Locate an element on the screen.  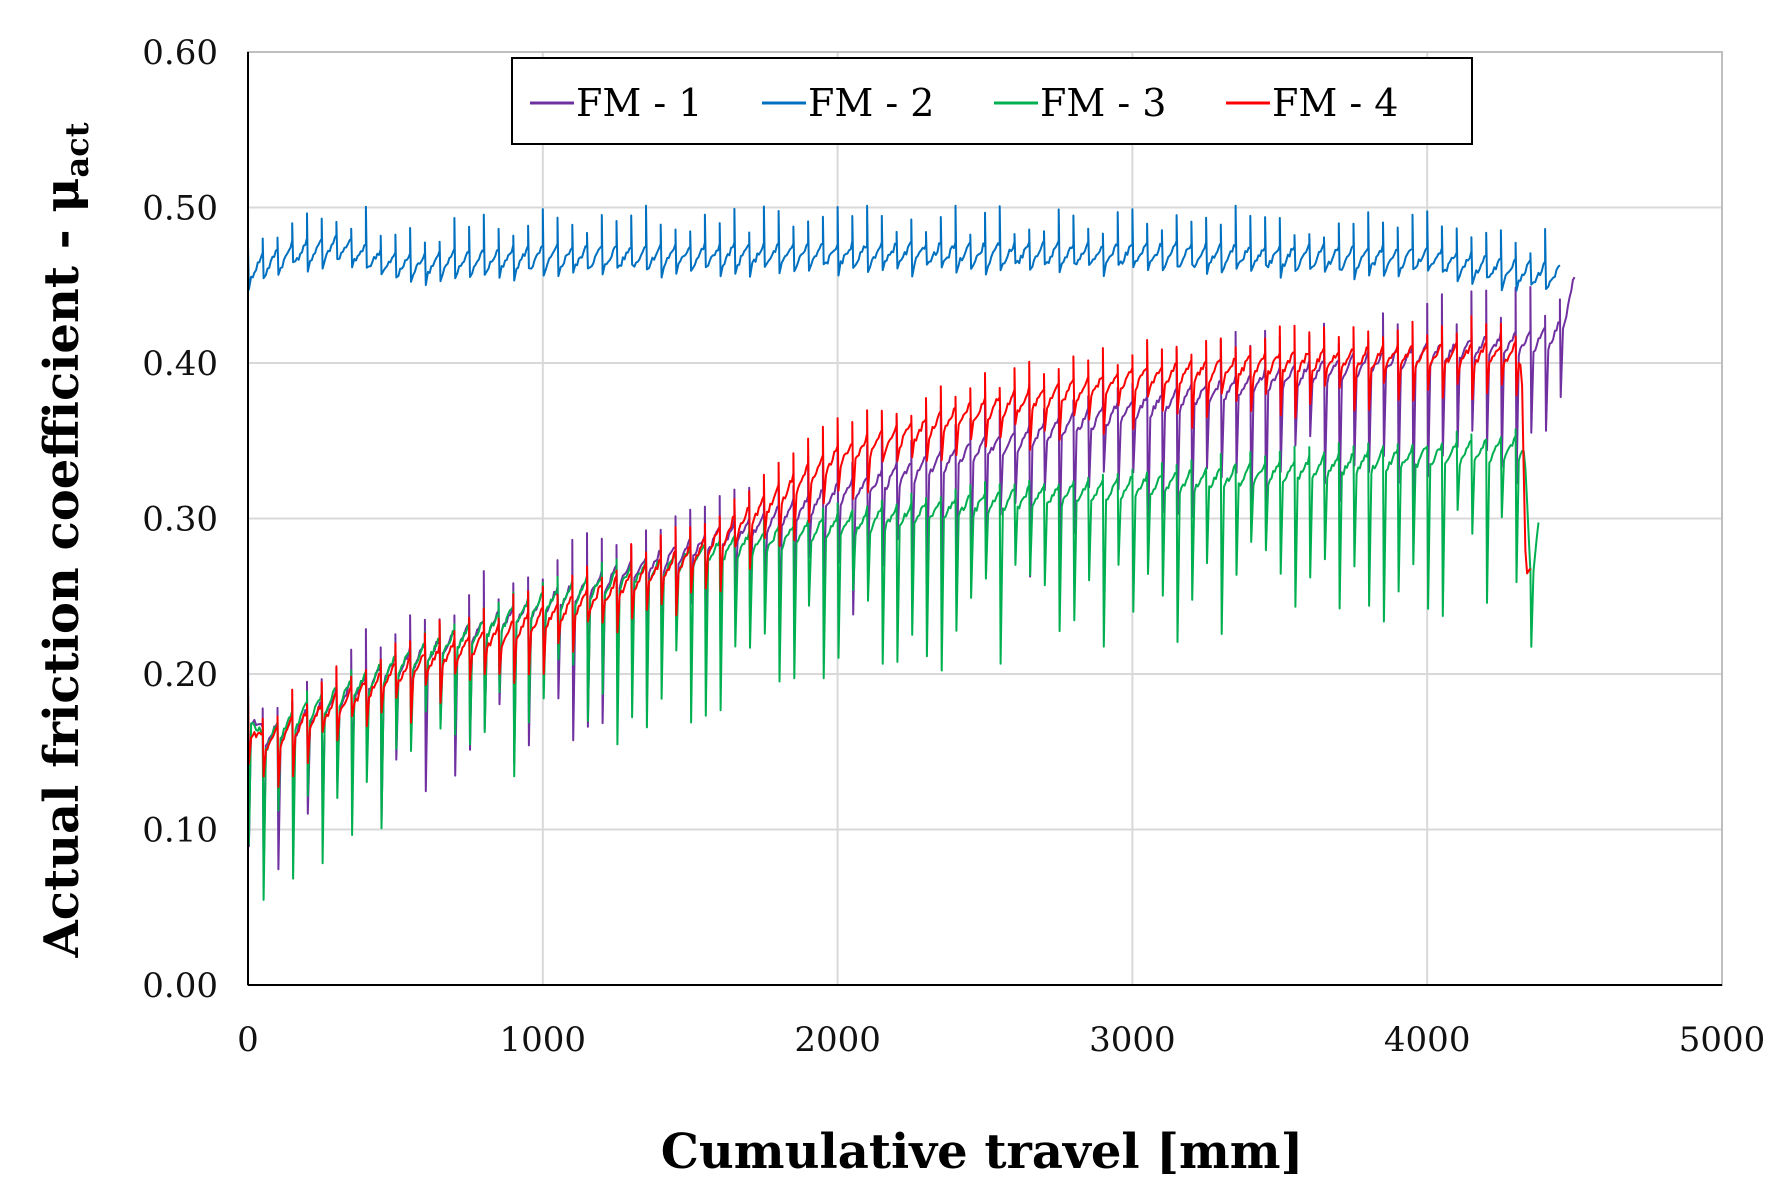
legend-label-fm-4: FM - 4 is located at coordinates (1335, 103).